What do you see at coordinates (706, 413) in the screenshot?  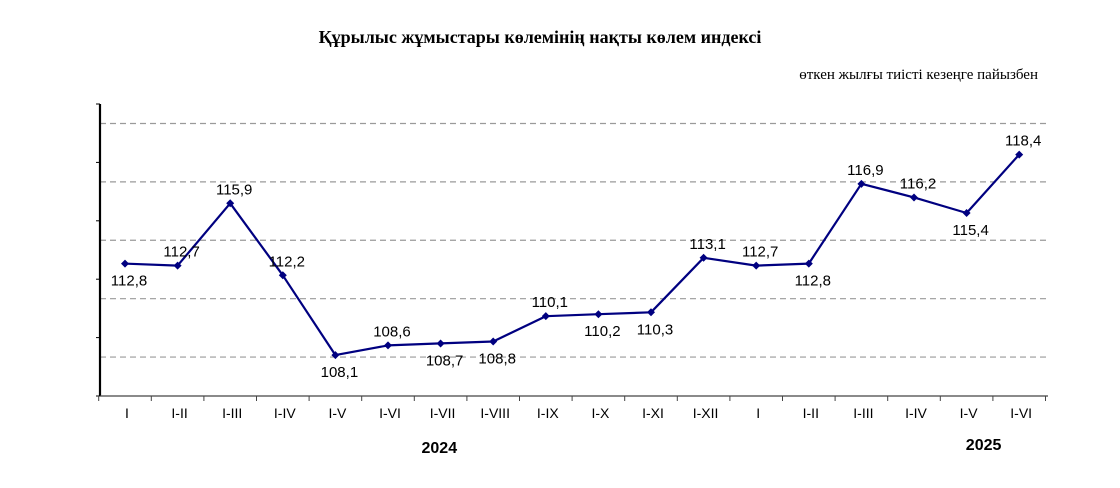 I see `x-tick-label: I-XII` at bounding box center [706, 413].